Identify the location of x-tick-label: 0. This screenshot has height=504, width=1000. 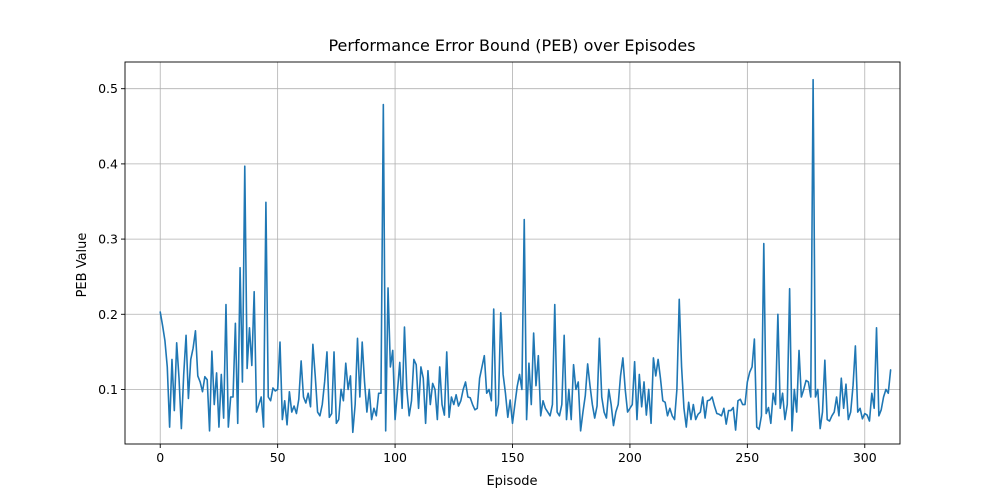
(160, 457).